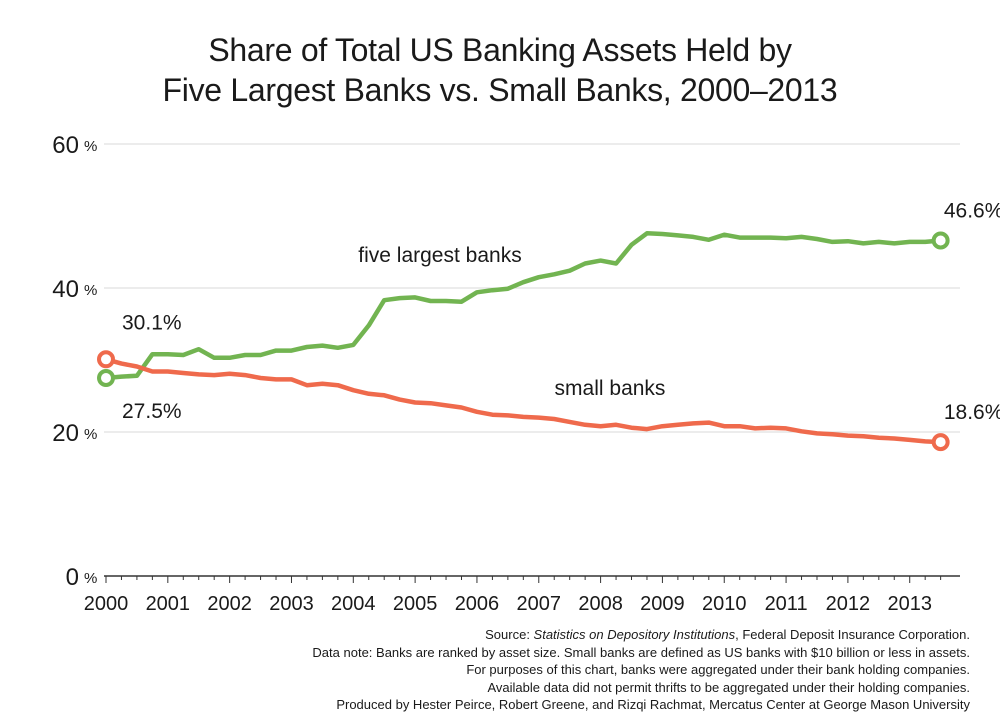 The width and height of the screenshot is (1000, 726). Describe the element at coordinates (229, 604) in the screenshot. I see `x-tick-label: 2002` at that location.